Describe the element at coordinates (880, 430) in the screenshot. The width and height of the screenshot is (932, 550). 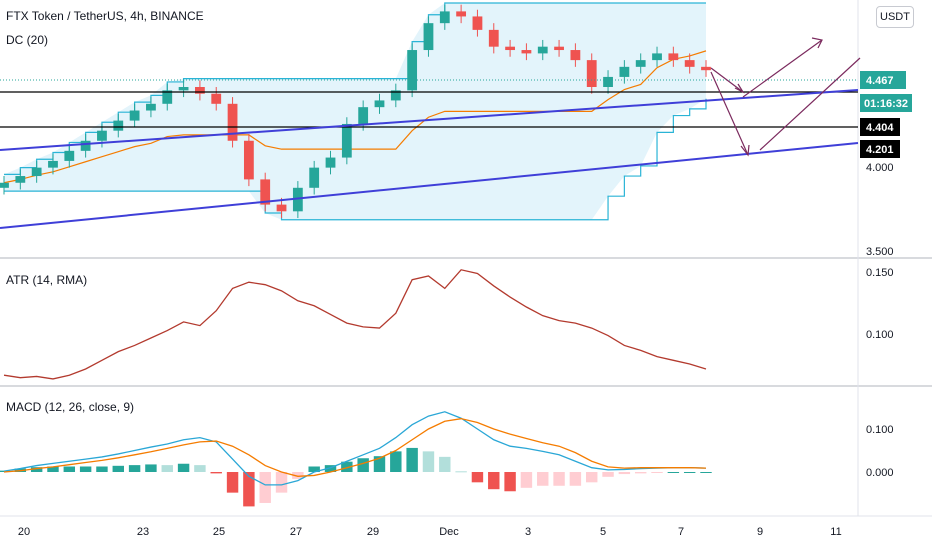
I see `macd-tick-0100: 0.100` at that location.